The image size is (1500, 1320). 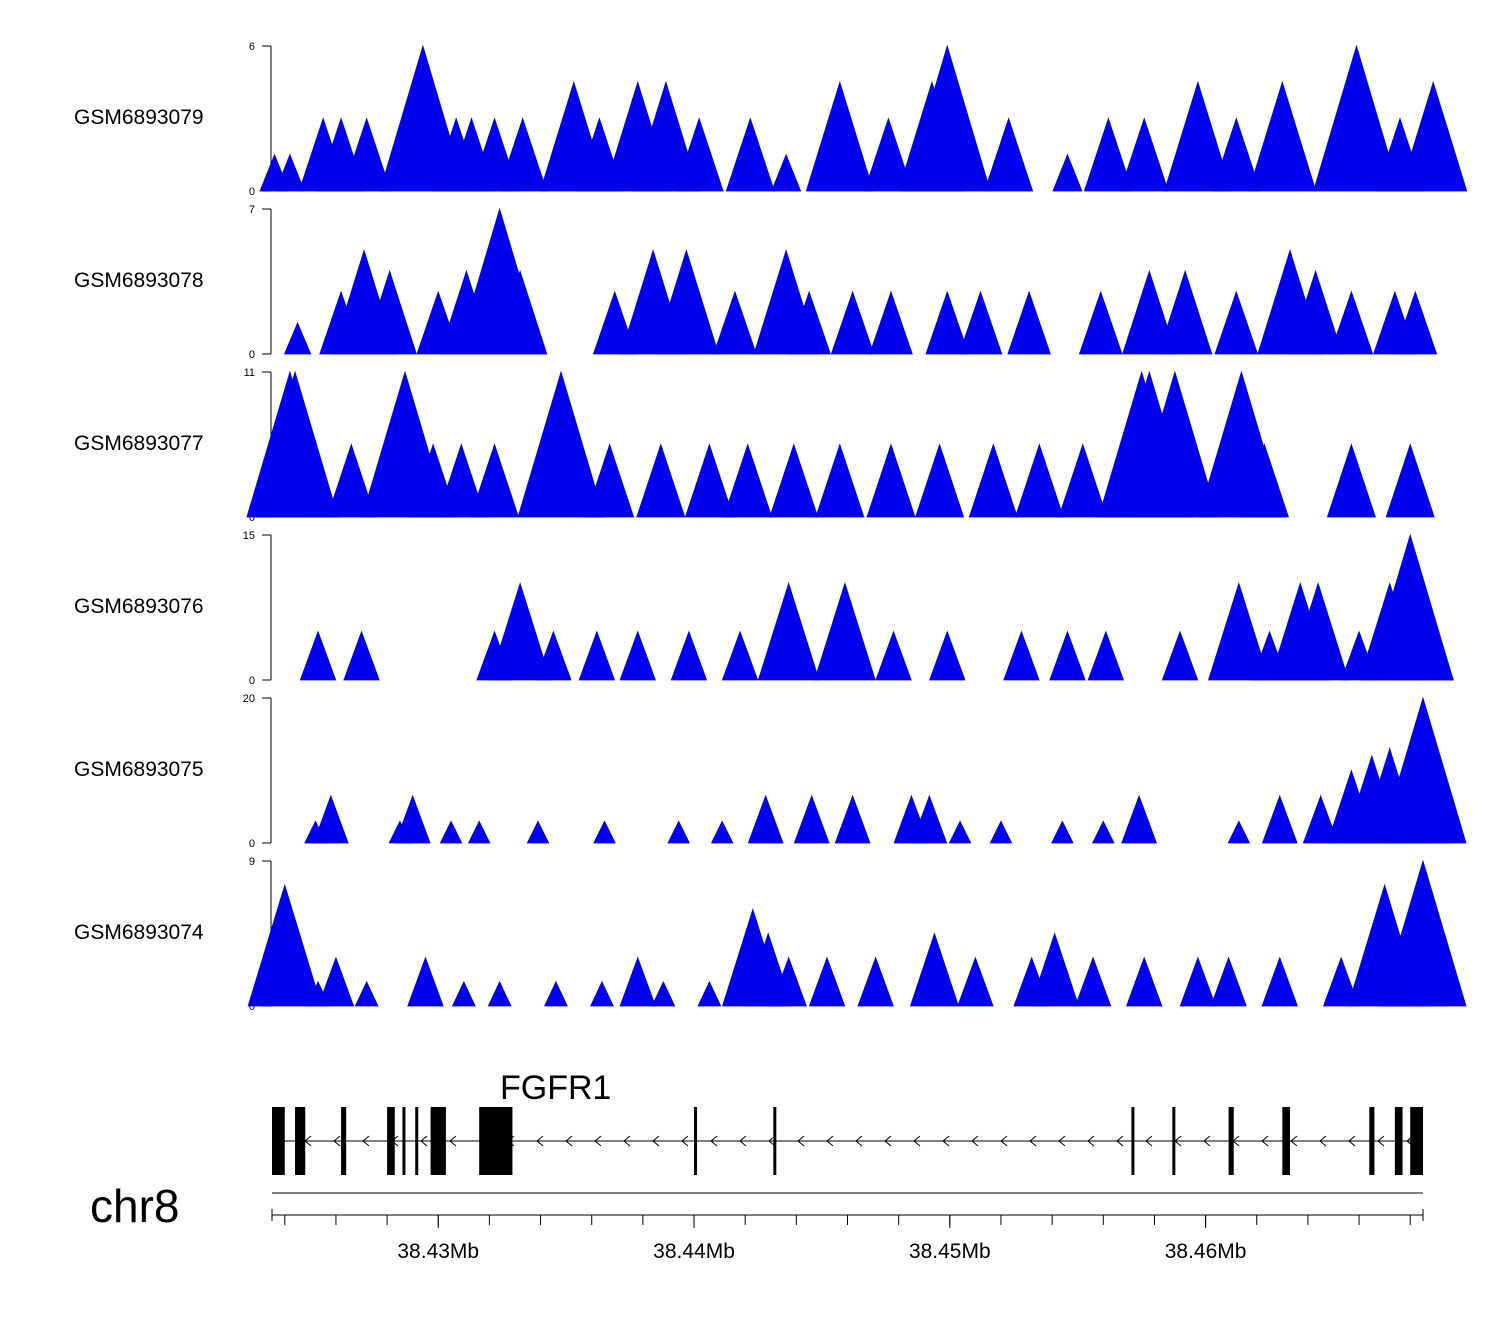 What do you see at coordinates (770, 934) in the screenshot?
I see `track-GSM6893074: GSM6893074 9 0` at bounding box center [770, 934].